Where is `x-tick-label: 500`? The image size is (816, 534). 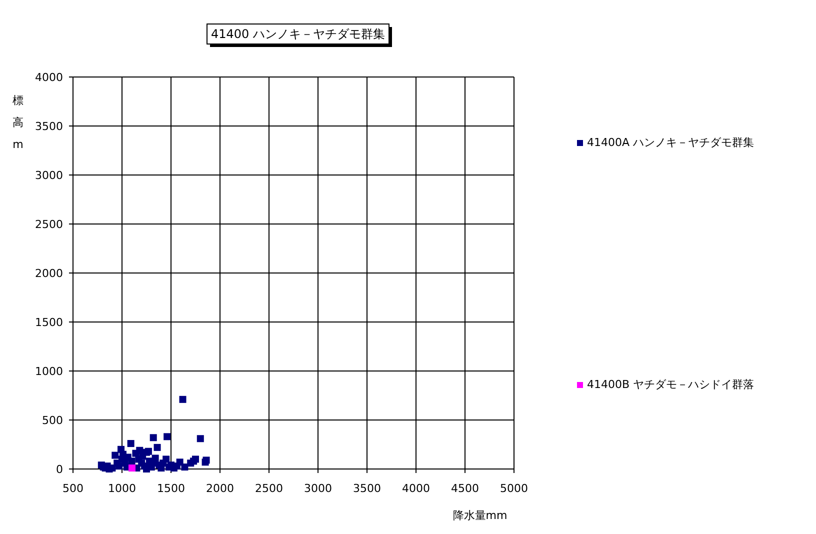
x-tick-label: 500 is located at coordinates (73, 488).